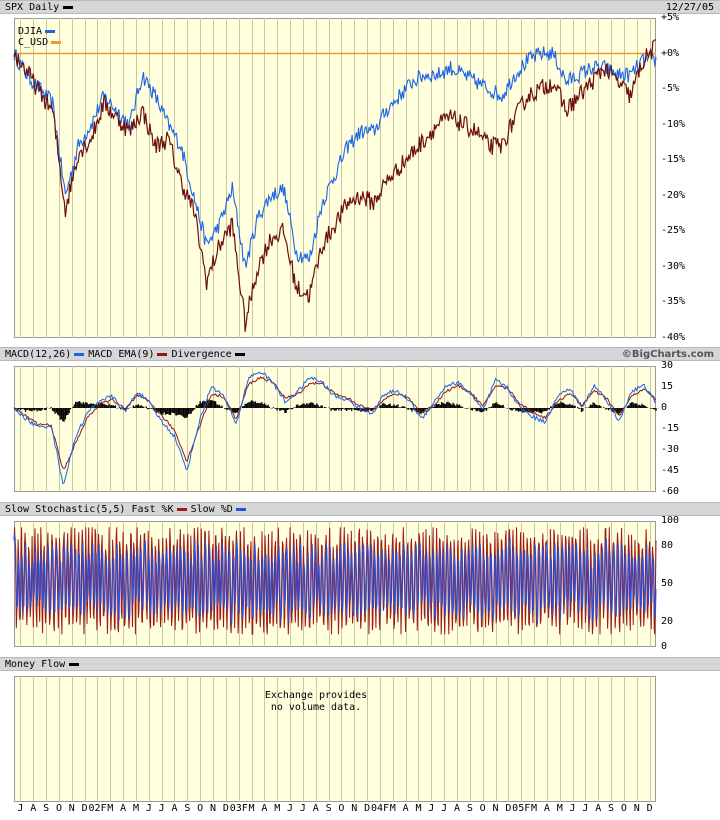 The height and width of the screenshot is (820, 720). Describe the element at coordinates (664, 407) in the screenshot. I see `macd-y-tick: 0` at that location.